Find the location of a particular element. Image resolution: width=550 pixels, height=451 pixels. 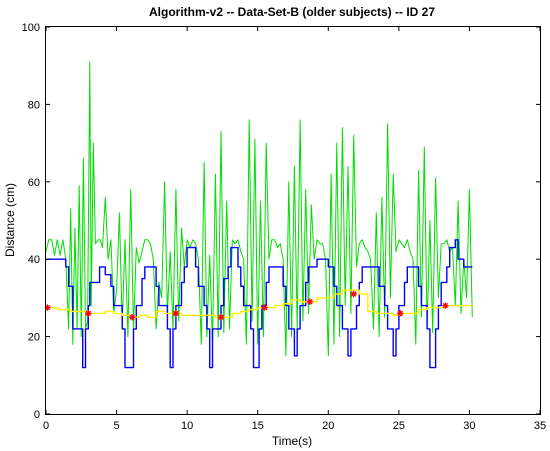

x-tick-label: 30 is located at coordinates (469, 426).